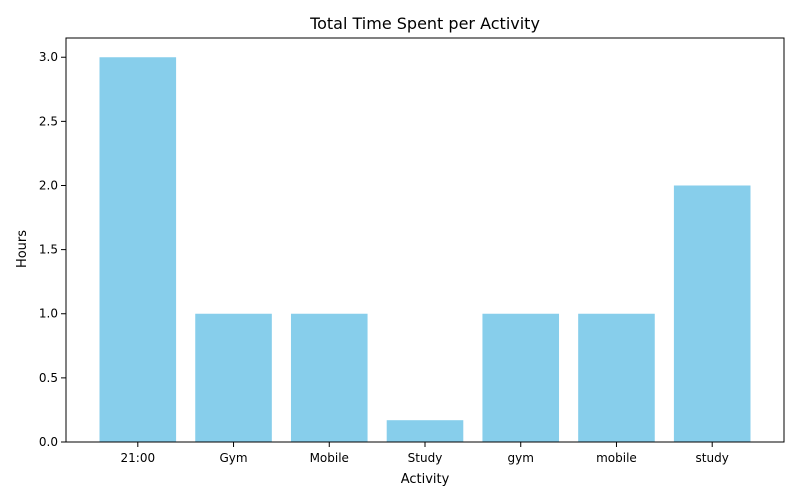 The image size is (800, 500). I want to click on chart-title: Total Time Spent per Activity, so click(424, 23).